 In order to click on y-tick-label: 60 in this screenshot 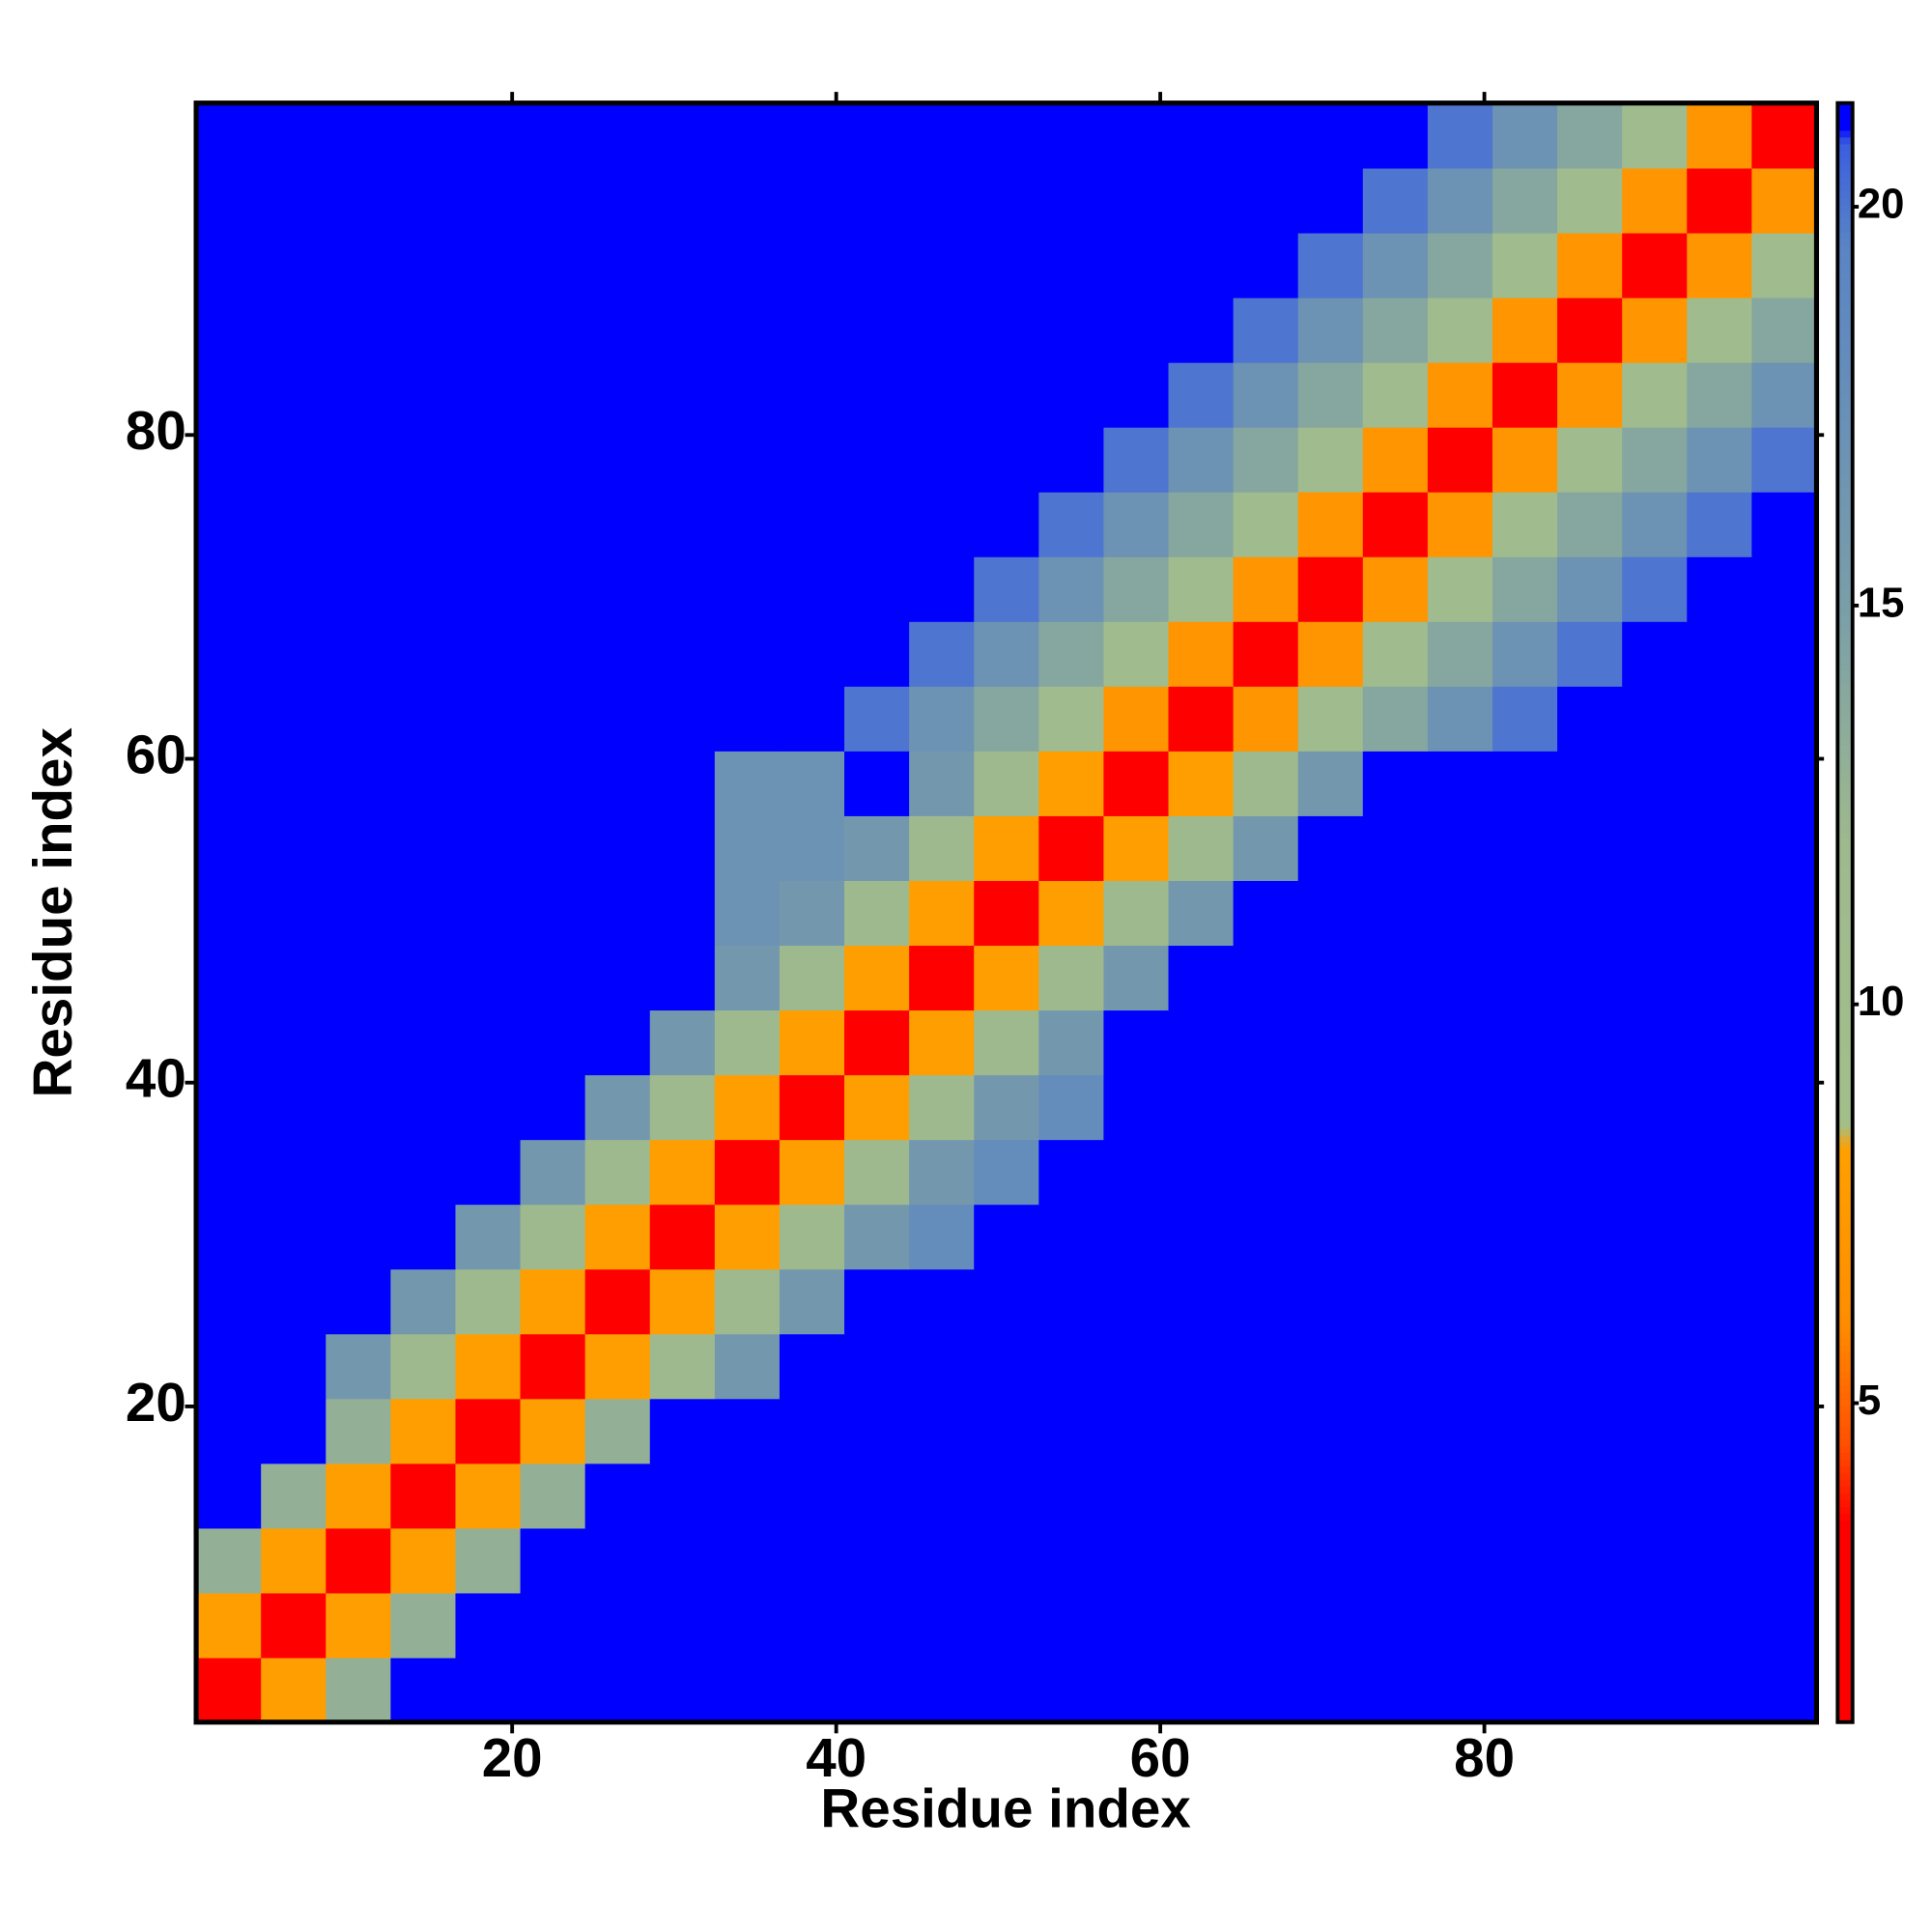, I will do `click(156, 754)`.